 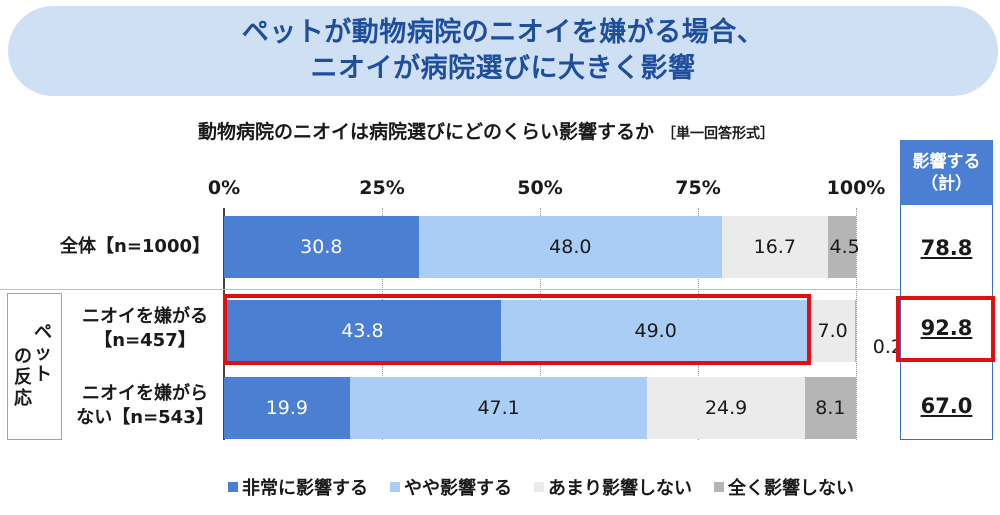 I want to click on x-tick-label: 25%, so click(x=382, y=188).